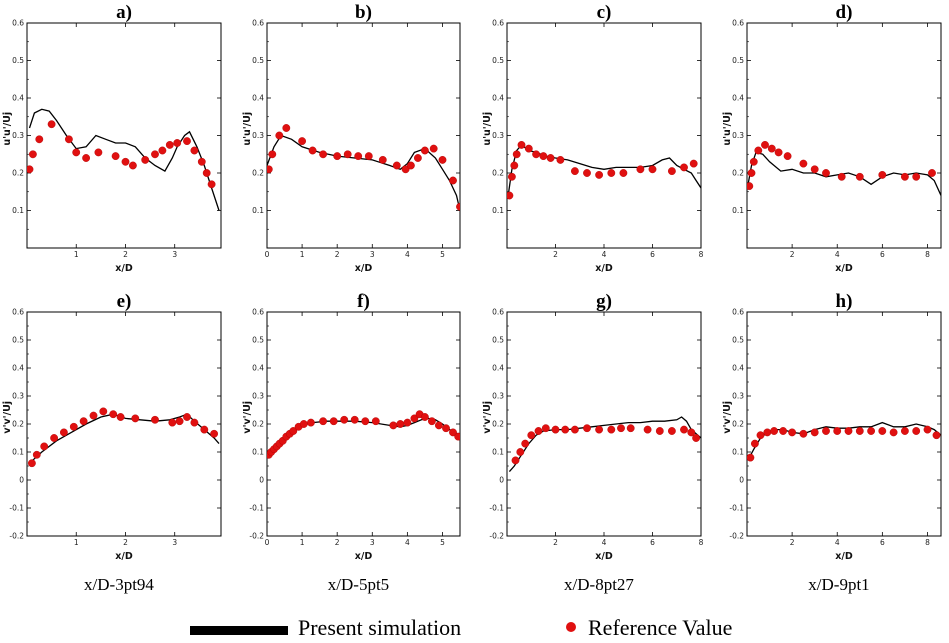 Image resolution: width=949 pixels, height=643 pixels. I want to click on x-tick-label: 1, so click(302, 254).